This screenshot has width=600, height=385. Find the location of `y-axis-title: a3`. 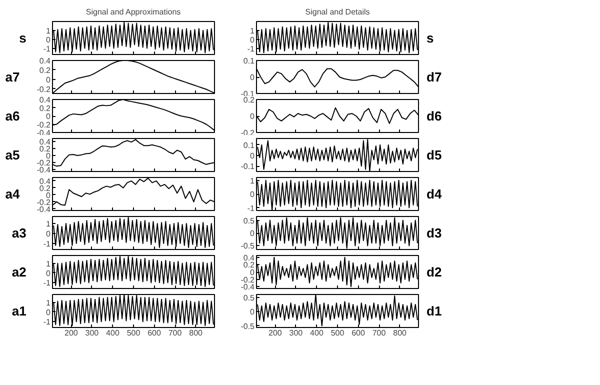

y-axis-title: a3 is located at coordinates (19, 233).